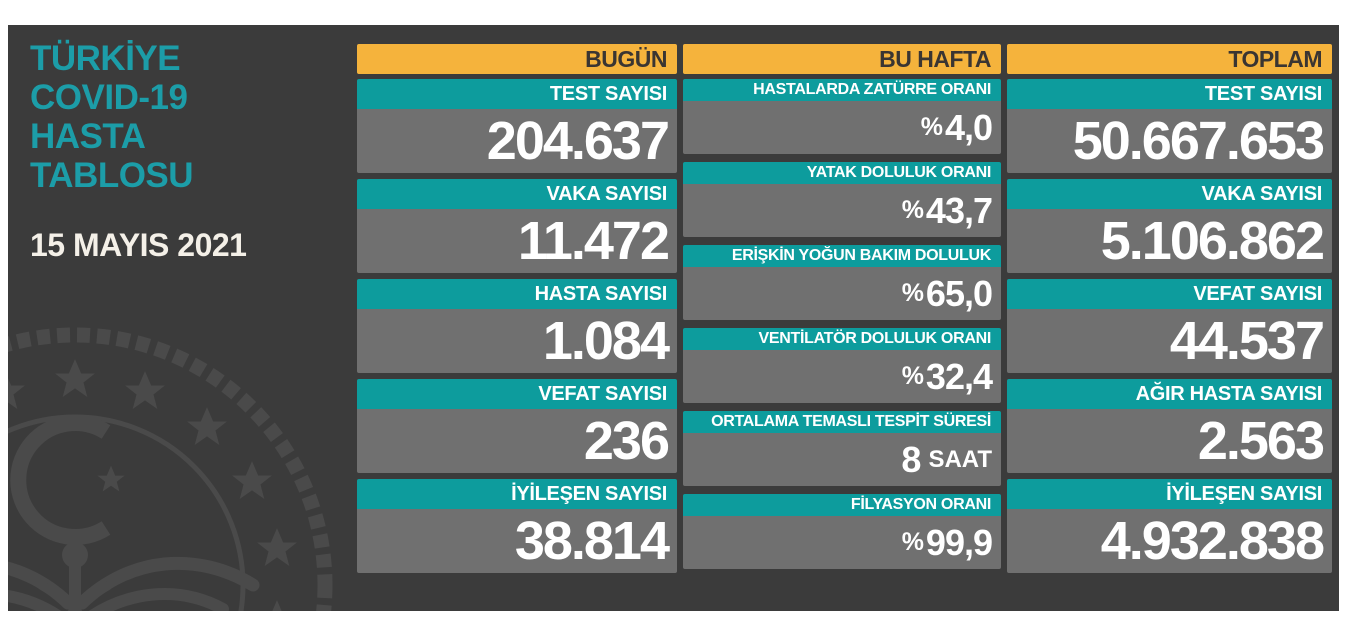 This screenshot has width=1351, height=623. I want to click on stat-label: VENTİLATÖR DOLULUK ORANI, so click(842, 339).